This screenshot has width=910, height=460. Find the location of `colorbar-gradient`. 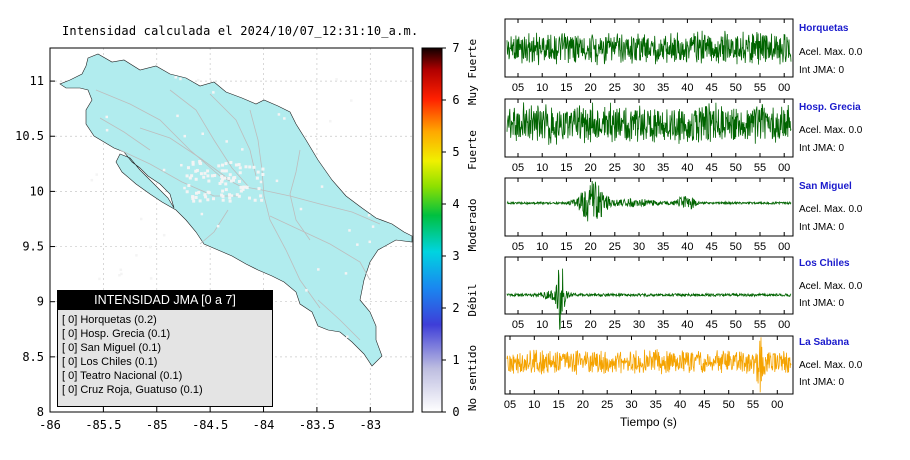

colorbar-gradient is located at coordinates (432, 230).